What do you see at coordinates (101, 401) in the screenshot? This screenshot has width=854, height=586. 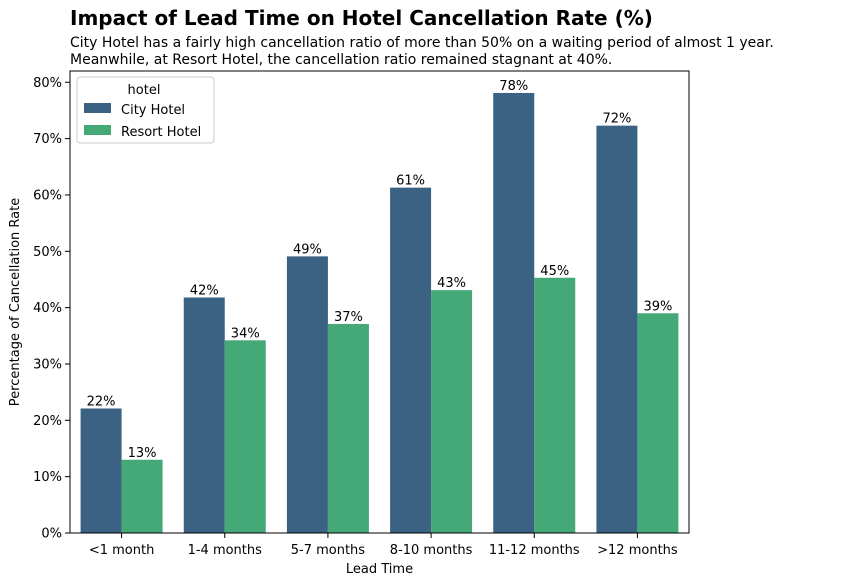 I see `bar-value-label: 22%` at bounding box center [101, 401].